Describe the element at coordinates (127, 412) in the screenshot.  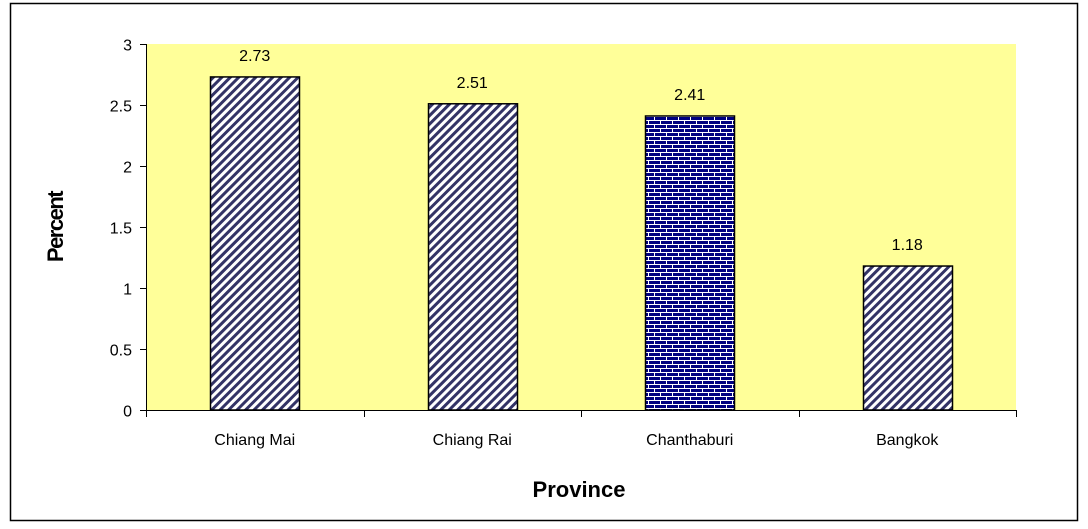
I see `y-tick-label: 0` at that location.